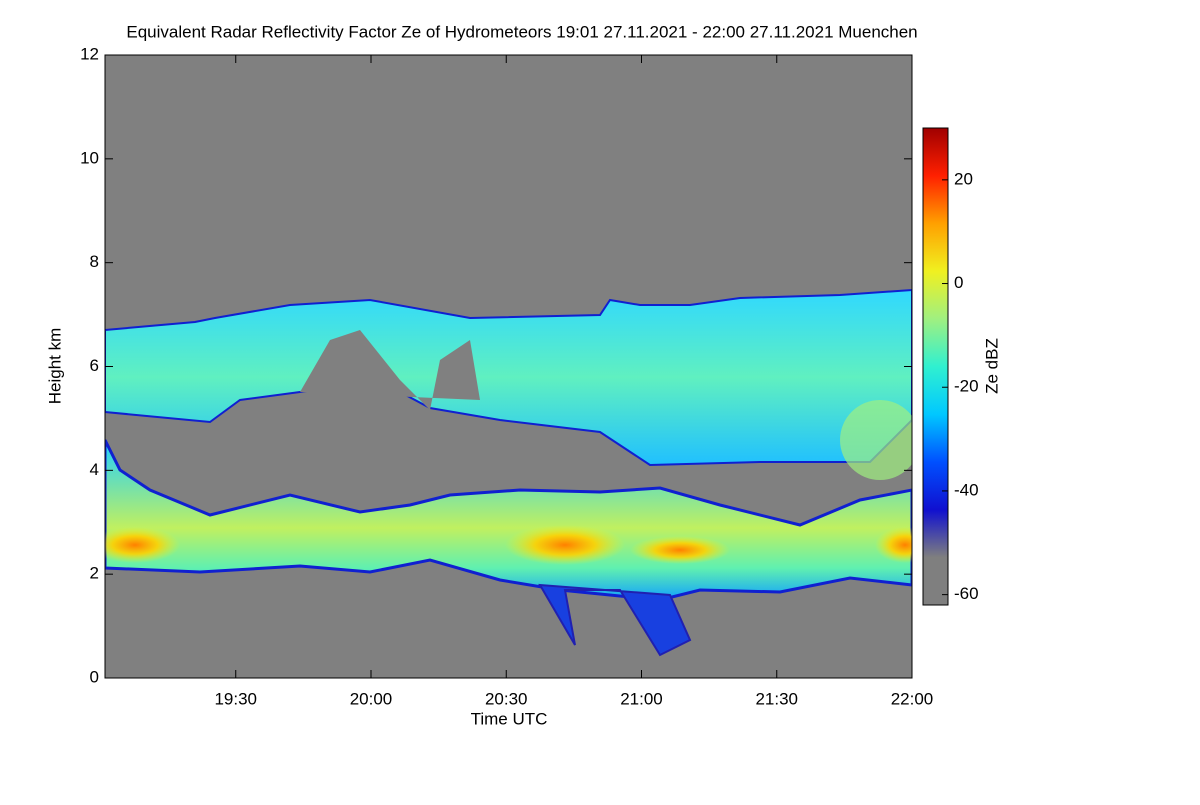 This screenshot has width=1200, height=805. What do you see at coordinates (912, 698) in the screenshot?
I see `x-tick-label: 22:00` at bounding box center [912, 698].